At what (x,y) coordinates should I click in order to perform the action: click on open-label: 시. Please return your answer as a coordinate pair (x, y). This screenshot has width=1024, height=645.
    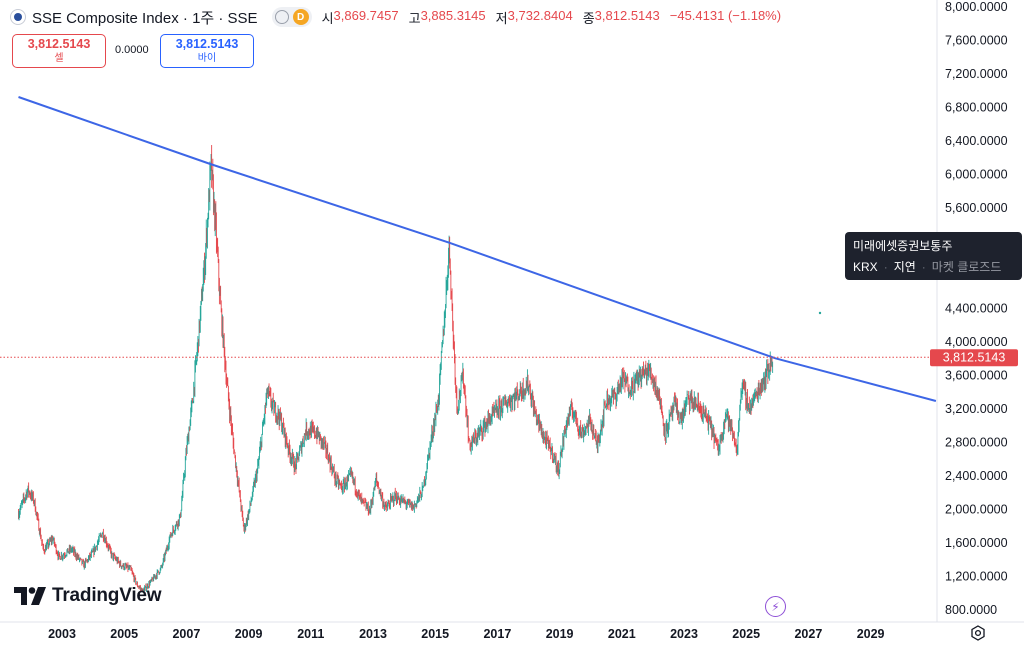
    Looking at the image, I should click on (327, 18).